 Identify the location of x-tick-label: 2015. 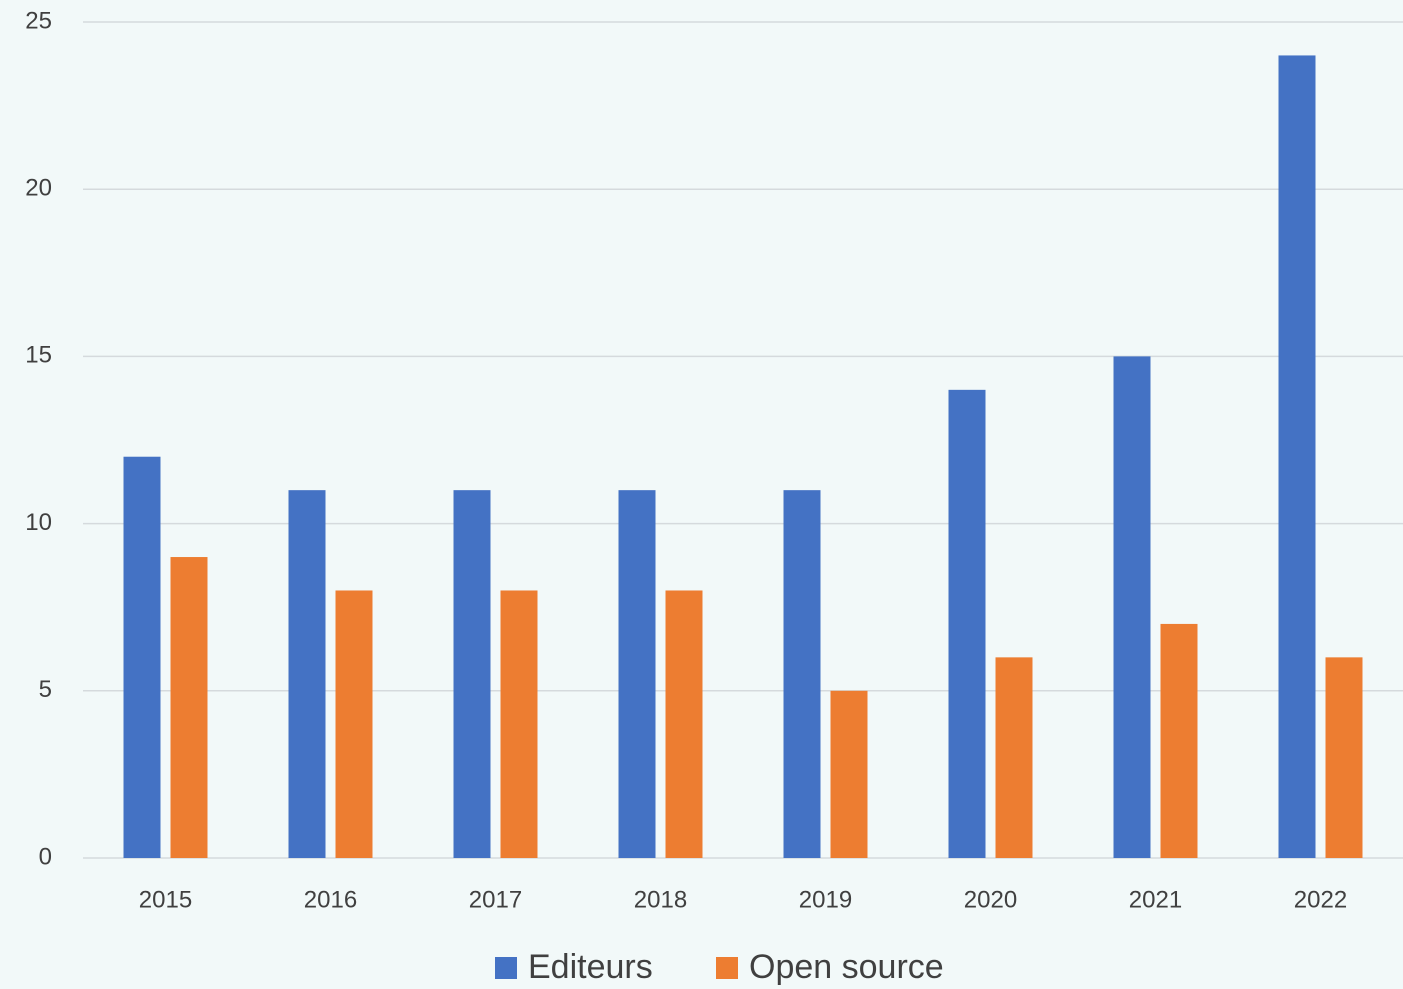
(165, 899).